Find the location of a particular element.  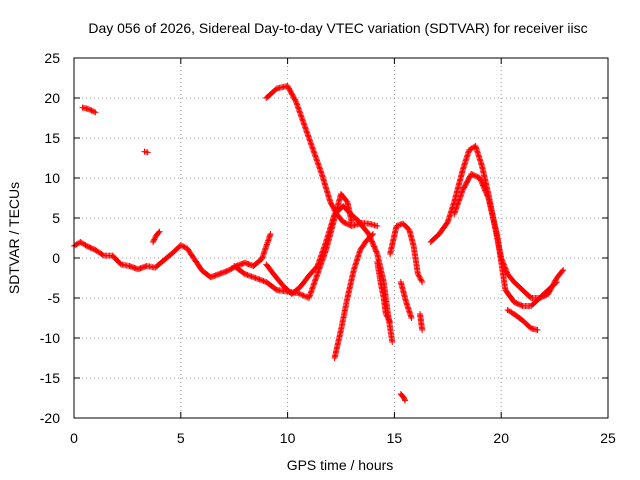

y-tick-label: 5 is located at coordinates (56, 218).